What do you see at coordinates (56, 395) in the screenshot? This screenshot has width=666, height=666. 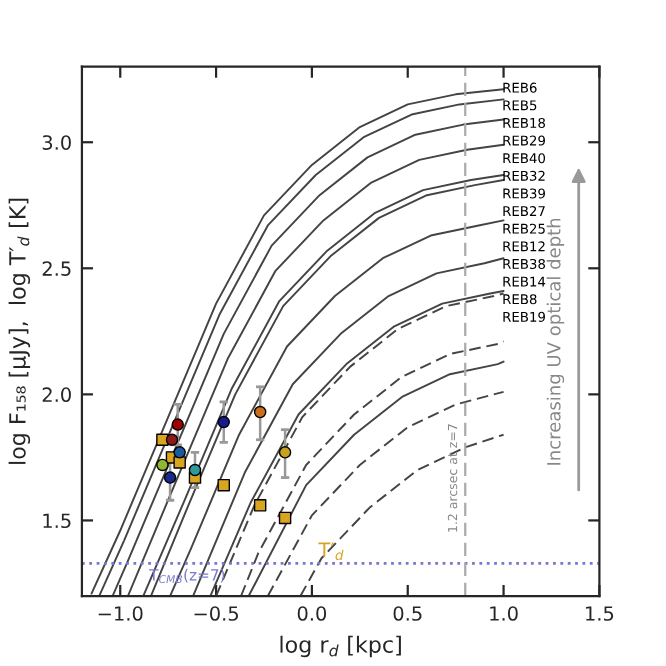 I see `y-tick-label: 2.0` at bounding box center [56, 395].